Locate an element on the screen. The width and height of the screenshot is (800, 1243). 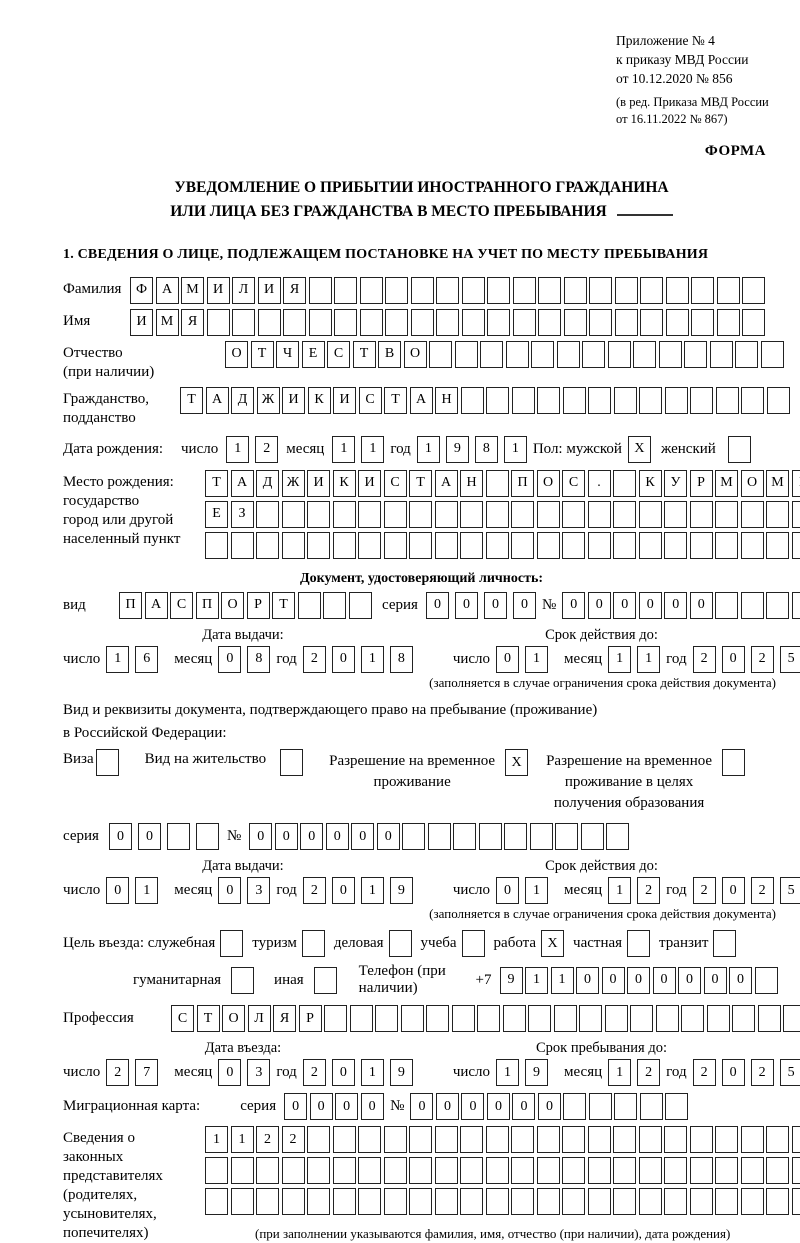
char-cell: 7 is located at coordinates (146, 1072).